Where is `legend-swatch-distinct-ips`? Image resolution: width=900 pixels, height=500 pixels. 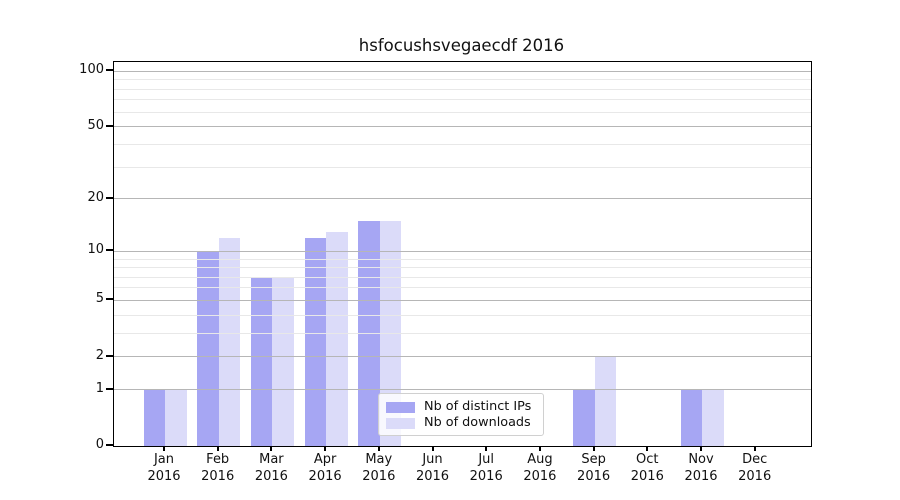
legend-swatch-distinct-ips is located at coordinates (400, 407).